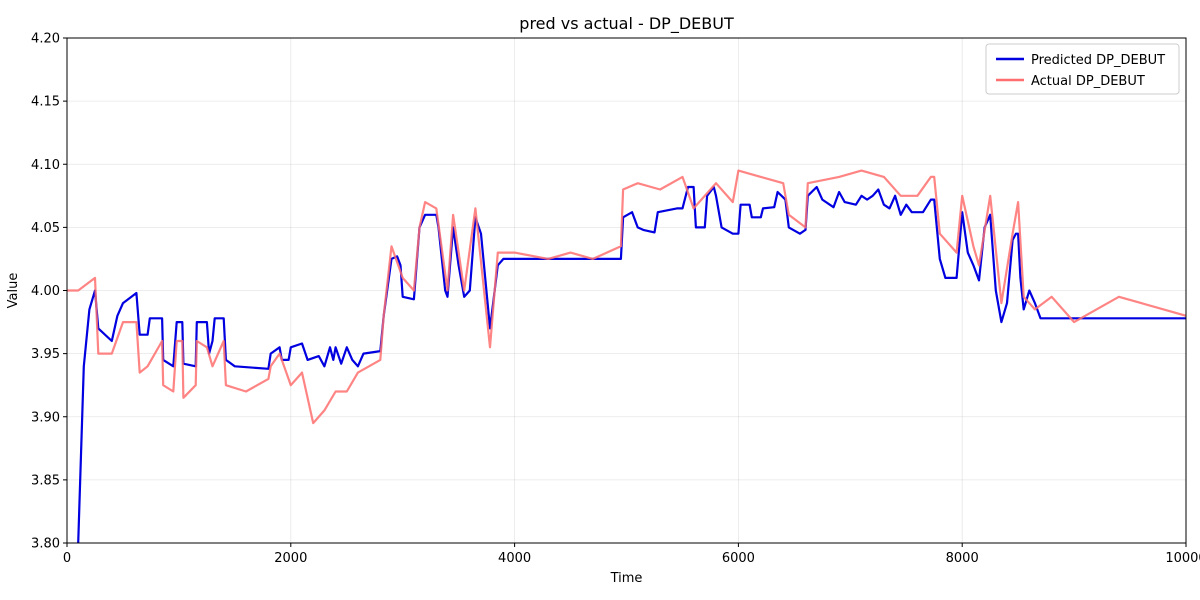 This screenshot has height=600, width=1200. What do you see at coordinates (1098, 60) in the screenshot?
I see `legend-label: Predicted DP_DEBUT` at bounding box center [1098, 60].